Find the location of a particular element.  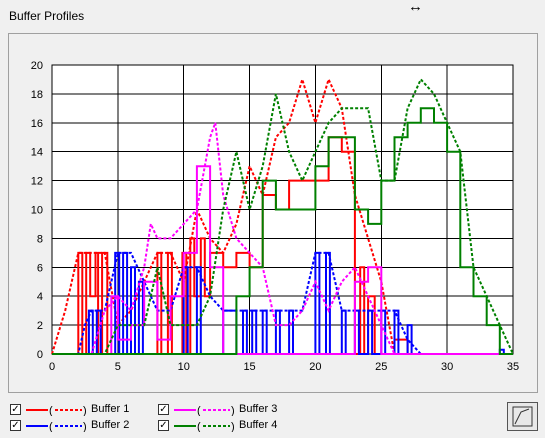

window-title: Buffer Profiles is located at coordinates (47, 16).